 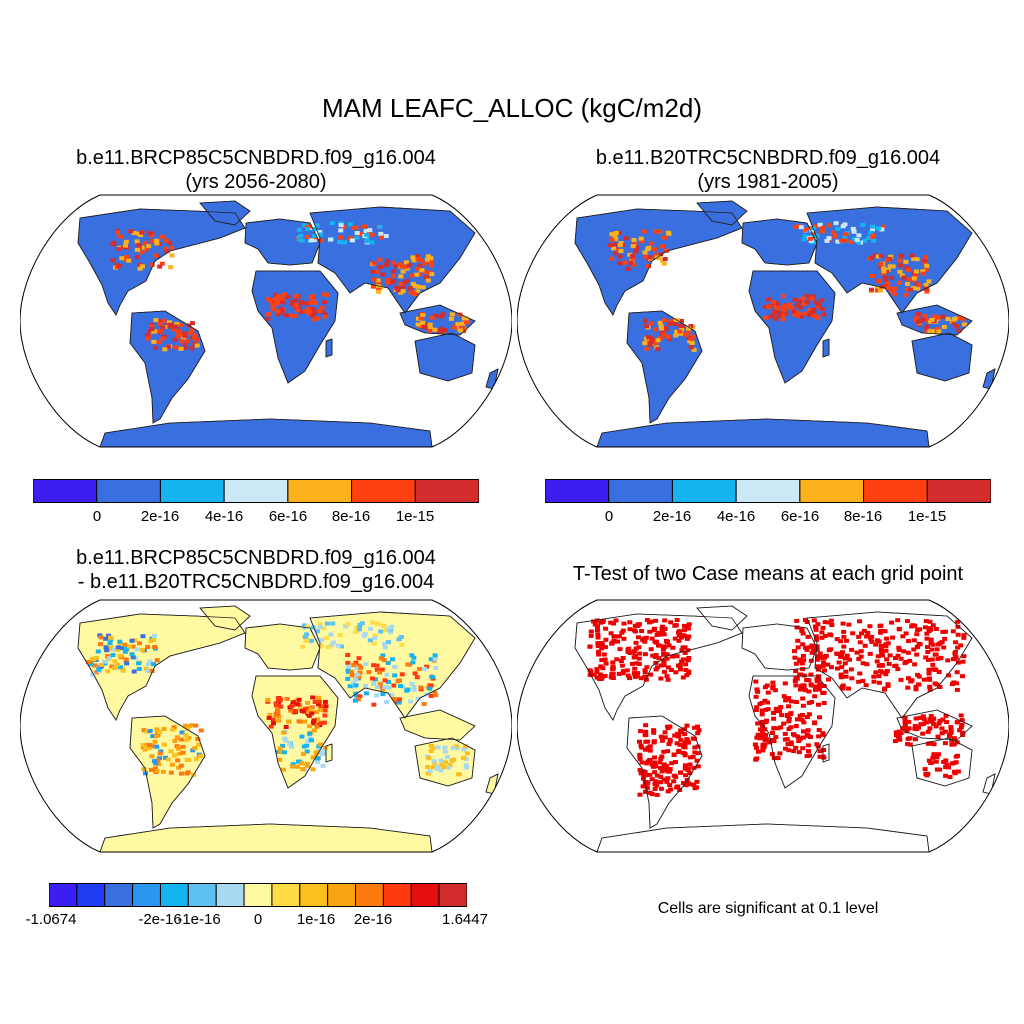 What do you see at coordinates (329, 348) in the screenshot?
I see `coastline-madagascar` at bounding box center [329, 348].